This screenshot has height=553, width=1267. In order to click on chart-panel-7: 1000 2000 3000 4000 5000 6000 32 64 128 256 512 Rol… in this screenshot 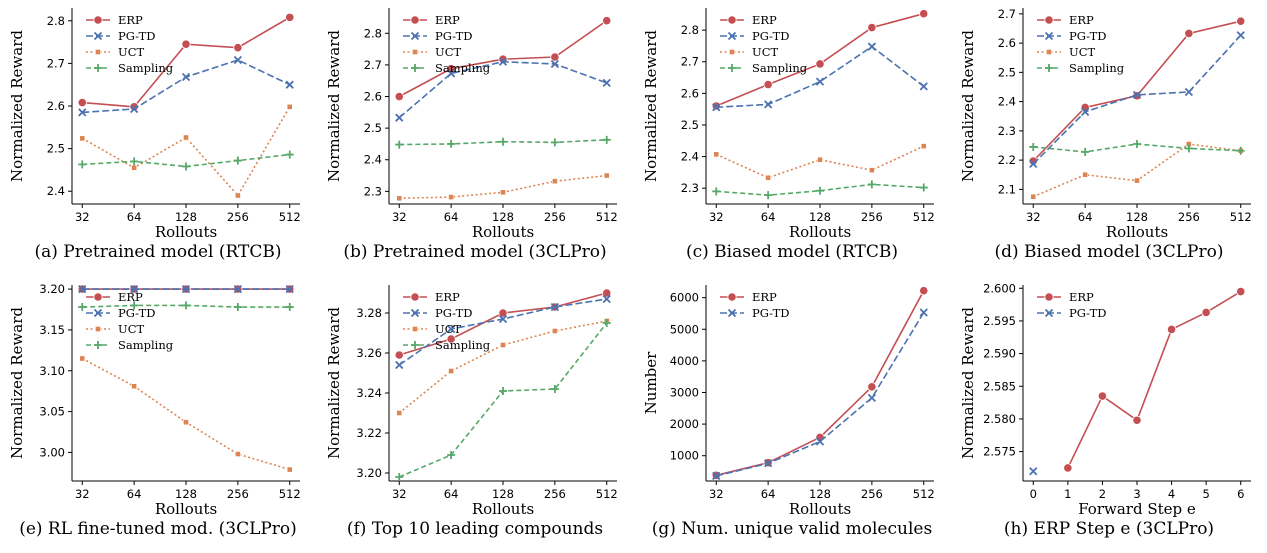, I will do `click(792, 415)`.